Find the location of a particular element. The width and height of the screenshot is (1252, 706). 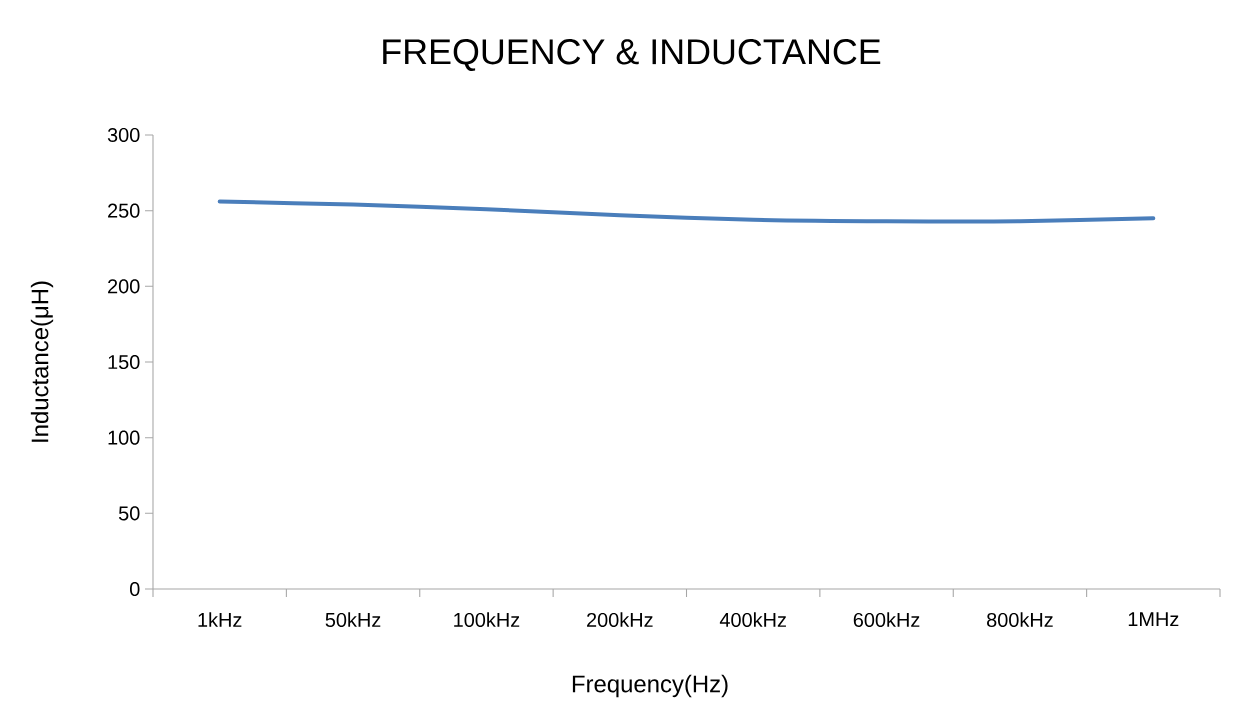

x-tick-label: 50kHz is located at coordinates (353, 619).